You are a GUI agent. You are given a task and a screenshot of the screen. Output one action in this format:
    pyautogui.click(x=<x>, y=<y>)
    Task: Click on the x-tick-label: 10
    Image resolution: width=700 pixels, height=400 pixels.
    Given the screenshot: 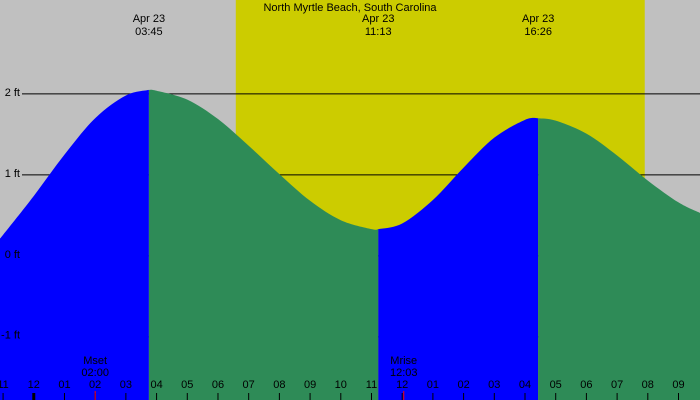 What is the action you would take?
    pyautogui.click(x=341, y=385)
    